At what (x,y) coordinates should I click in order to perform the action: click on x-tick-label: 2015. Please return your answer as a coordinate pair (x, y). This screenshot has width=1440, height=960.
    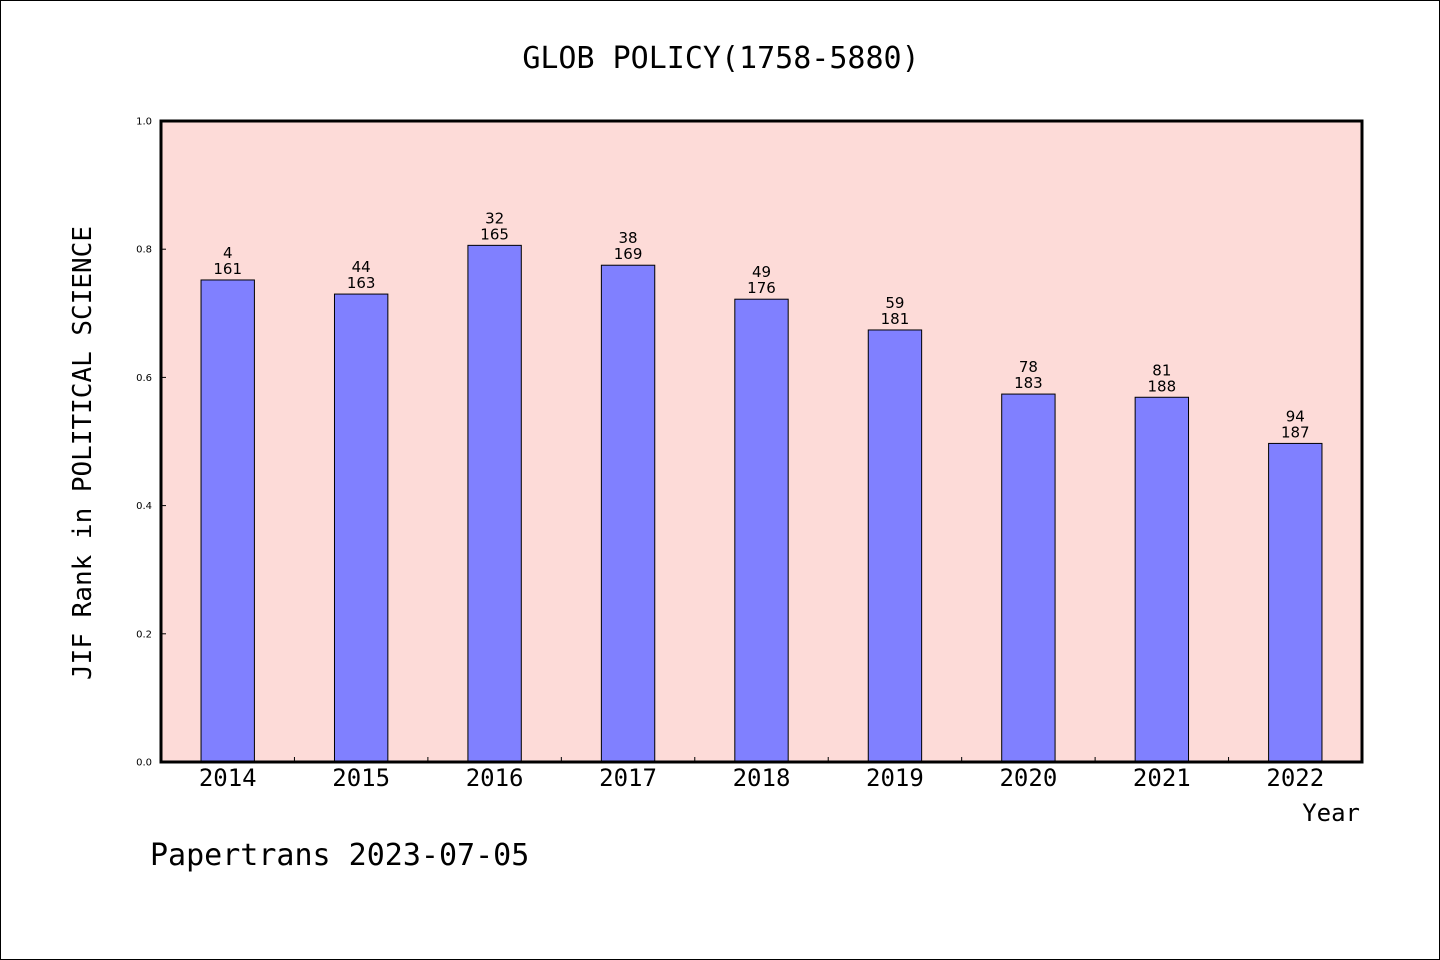
    Looking at the image, I should click on (361, 778).